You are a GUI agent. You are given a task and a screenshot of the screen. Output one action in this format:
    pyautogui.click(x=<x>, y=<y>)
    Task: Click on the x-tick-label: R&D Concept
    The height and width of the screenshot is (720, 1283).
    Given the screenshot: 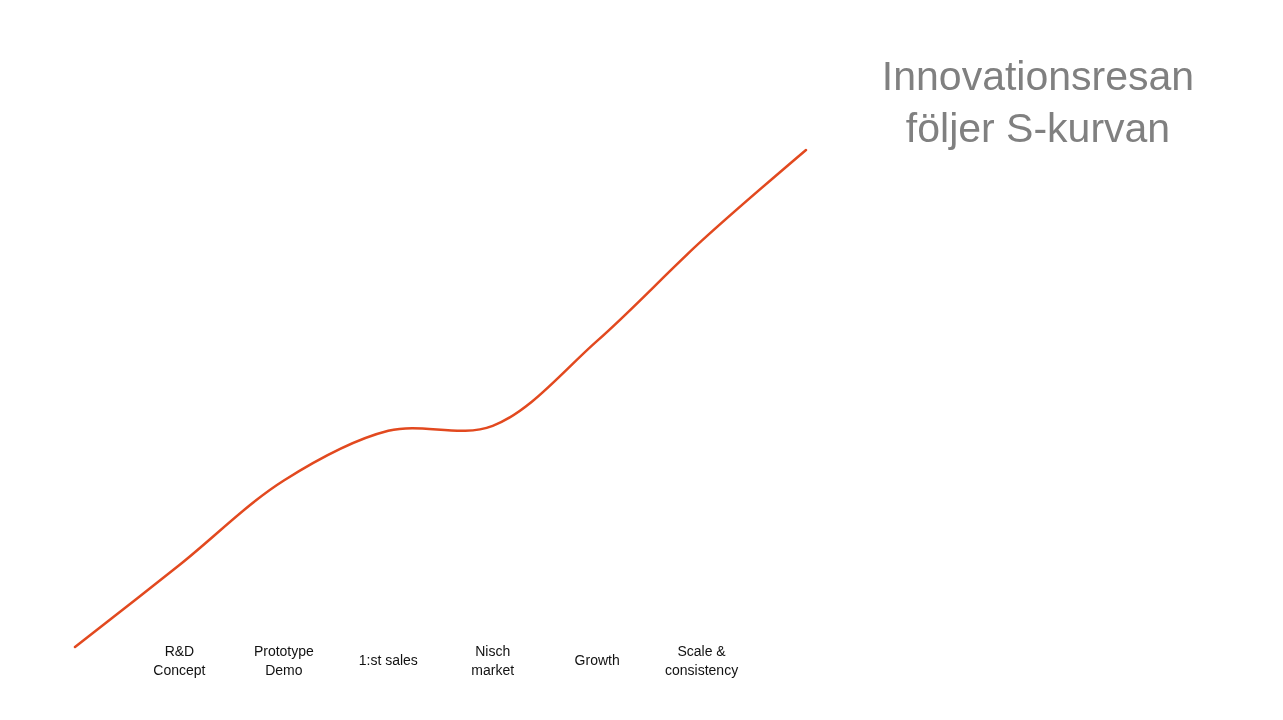 What is the action you would take?
    pyautogui.click(x=179, y=660)
    